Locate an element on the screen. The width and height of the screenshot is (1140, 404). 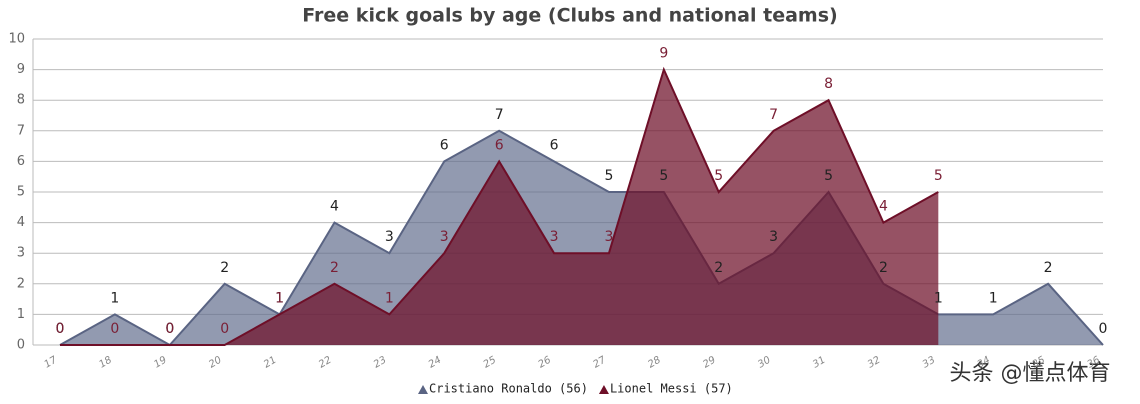
y-tick-label: 9 is located at coordinates (21, 69).